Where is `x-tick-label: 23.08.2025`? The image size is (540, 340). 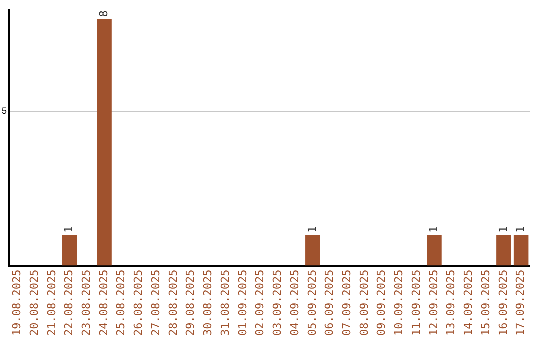
x-tick-label: 23.08.2025 is located at coordinates (87, 303).